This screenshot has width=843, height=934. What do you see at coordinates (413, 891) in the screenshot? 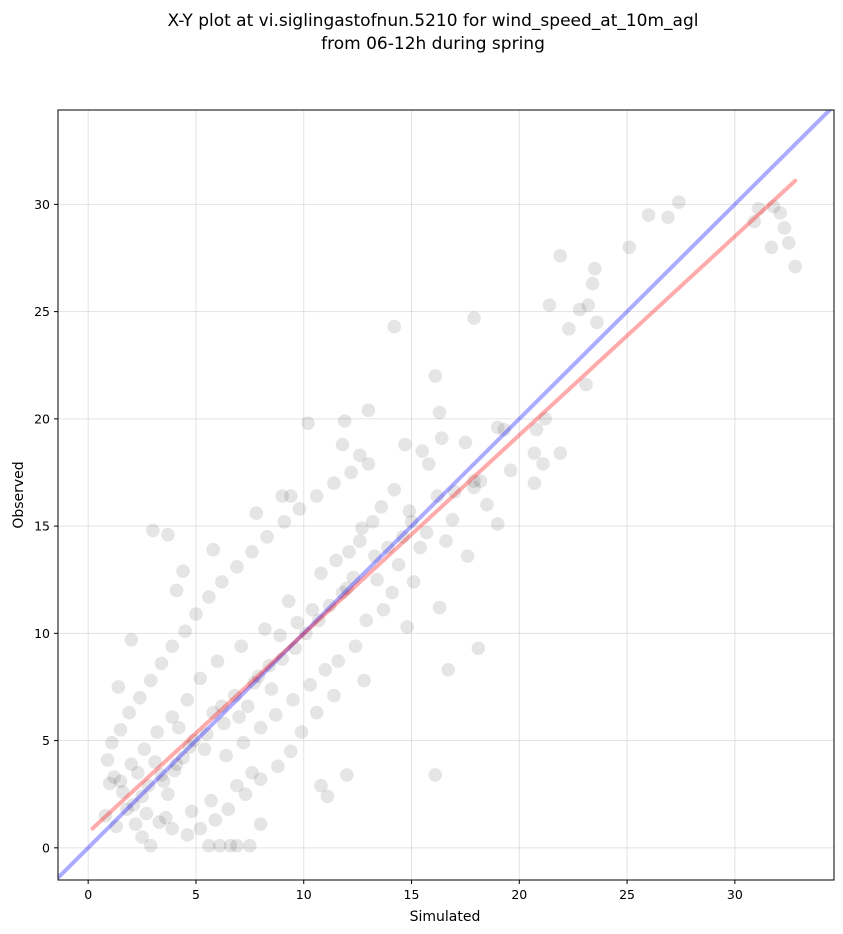
I see `x-axis-ticks: 0 5 10 15 20 25 30` at bounding box center [413, 891].